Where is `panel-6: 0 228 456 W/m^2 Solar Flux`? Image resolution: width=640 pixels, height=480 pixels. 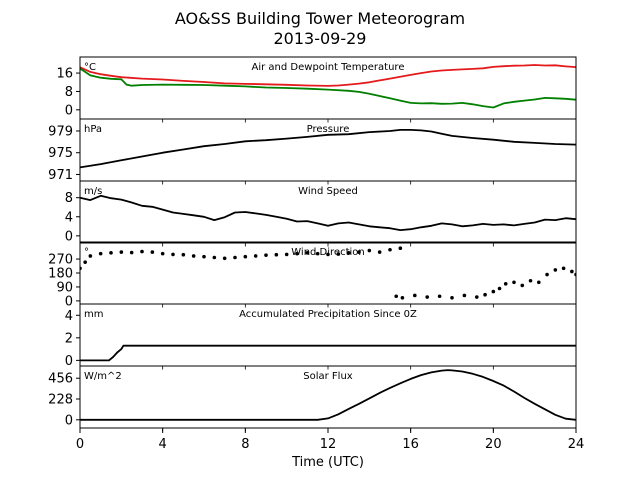 panel-6: 0 228 456 W/m^2 Solar Flux is located at coordinates (312, 398).